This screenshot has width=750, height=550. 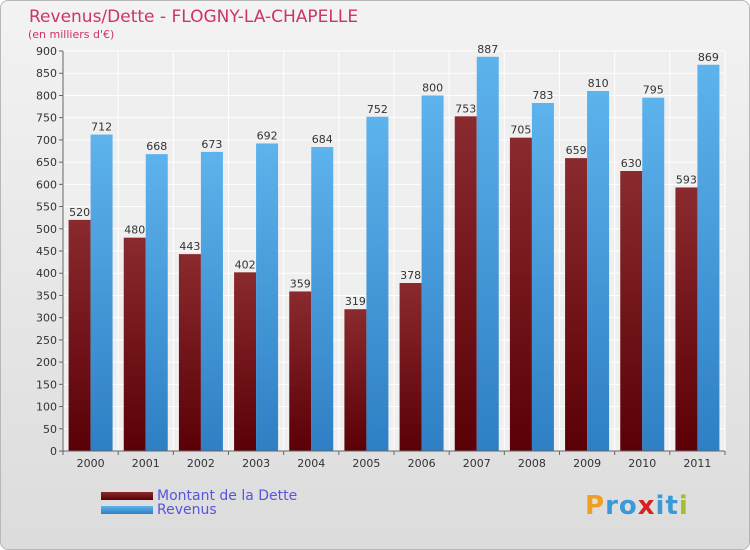 I want to click on y-tick-label: 700, so click(x=46, y=140).